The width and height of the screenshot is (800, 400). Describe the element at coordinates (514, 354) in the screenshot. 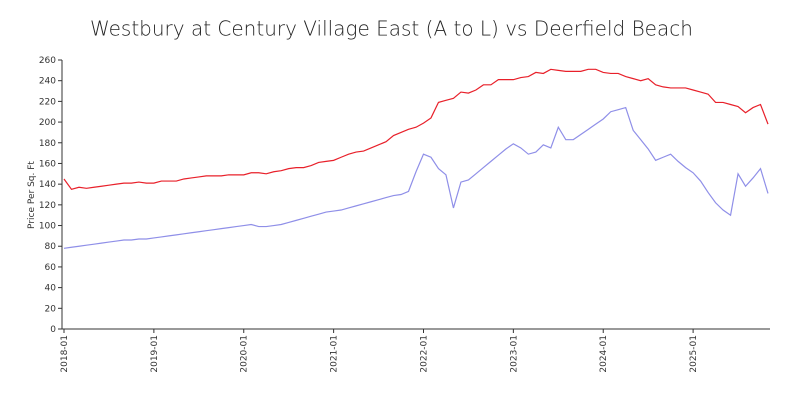

I see `x-tick-label: 2023-01` at that location.